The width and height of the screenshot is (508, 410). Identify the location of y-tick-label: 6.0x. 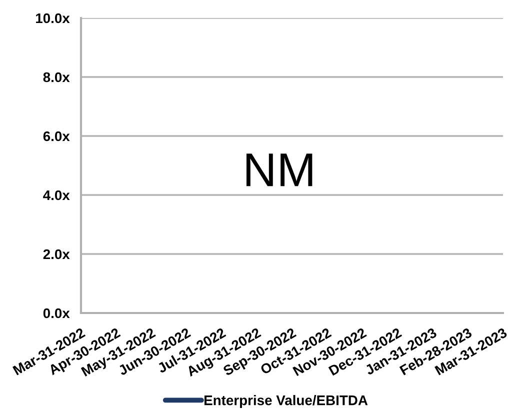
(56, 136).